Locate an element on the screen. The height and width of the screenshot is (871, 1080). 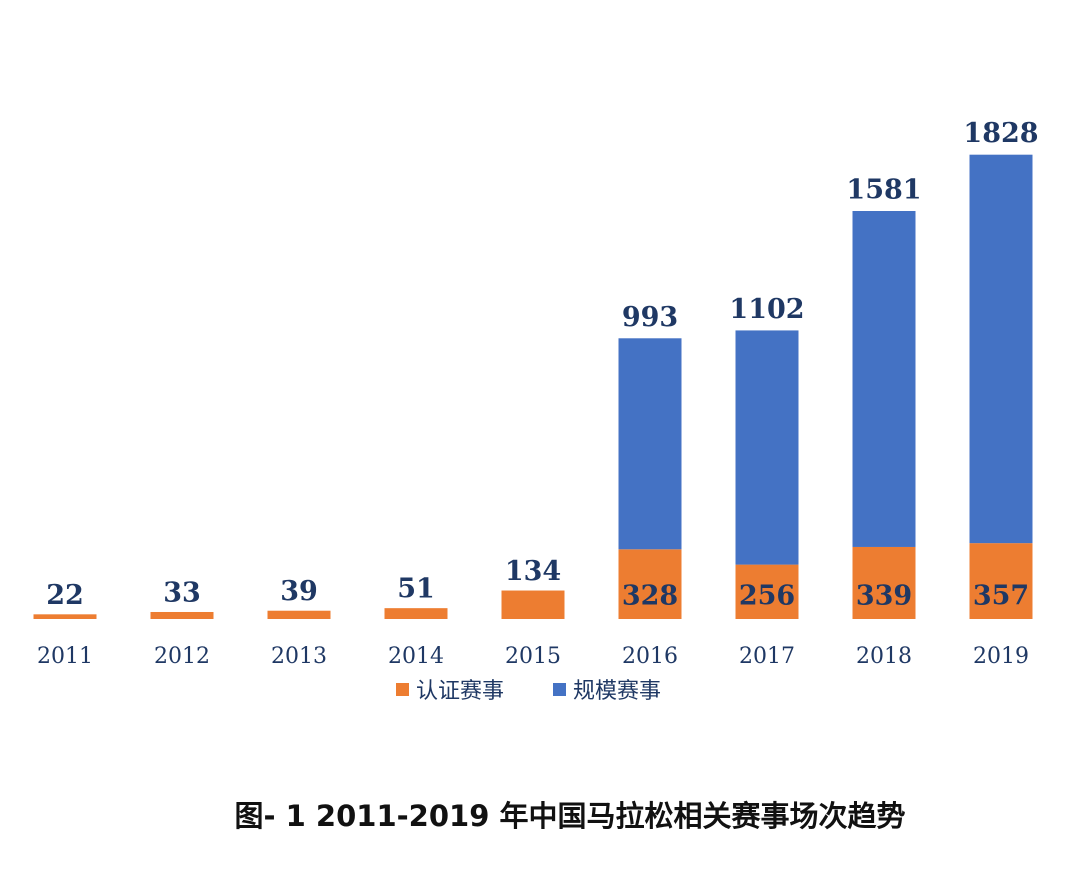
x-tick-label: 2018 is located at coordinates (884, 656).